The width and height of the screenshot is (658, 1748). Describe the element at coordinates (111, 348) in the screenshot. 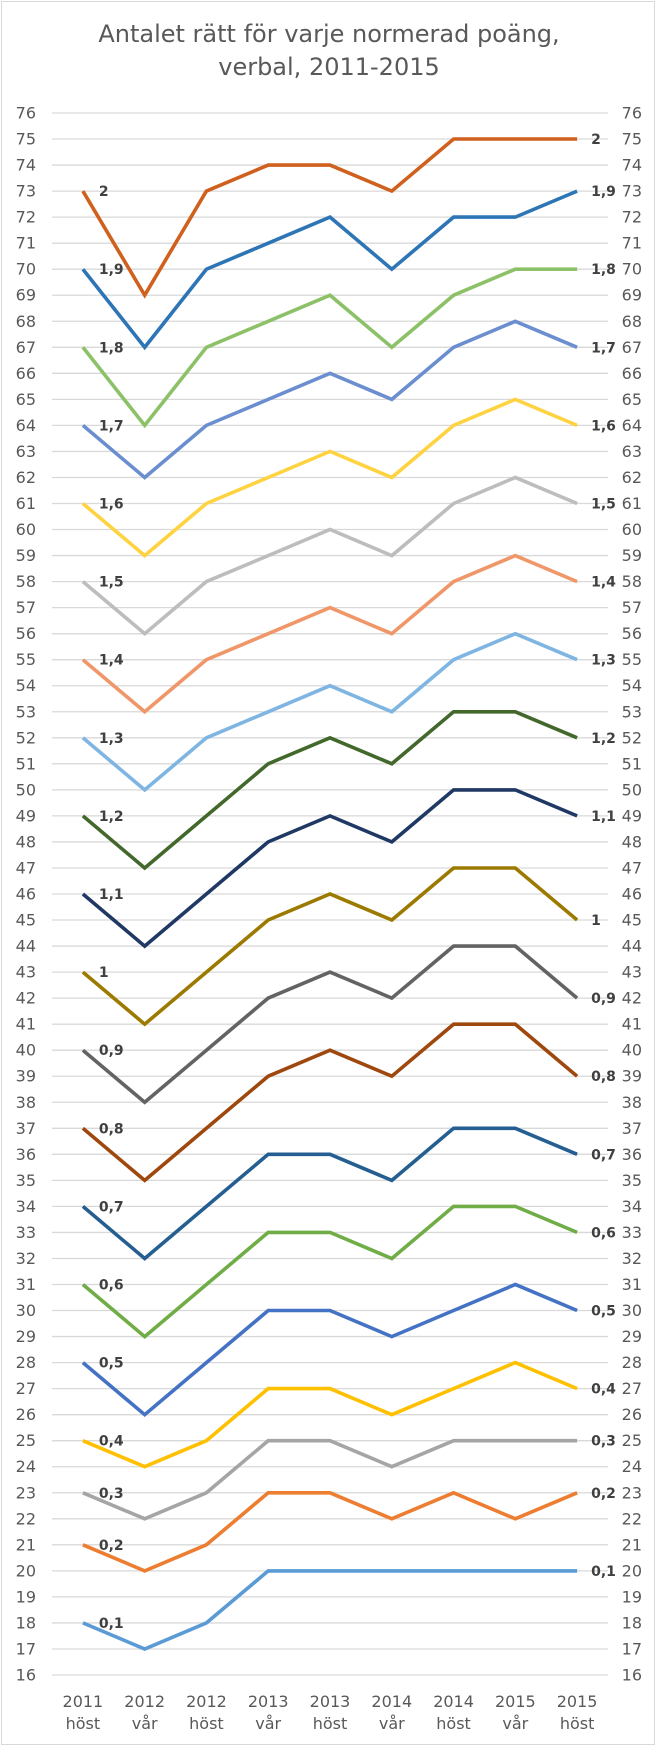

I see `data-label-start: 1,8` at that location.